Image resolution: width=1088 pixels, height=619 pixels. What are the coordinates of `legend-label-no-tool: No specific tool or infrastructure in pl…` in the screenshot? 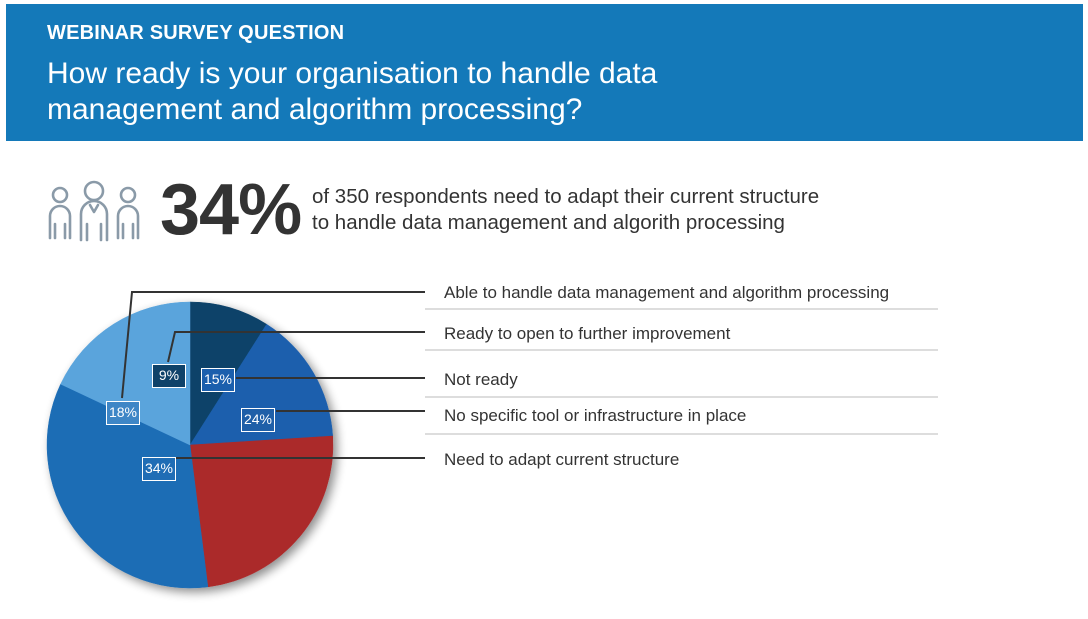 It's located at (595, 415).